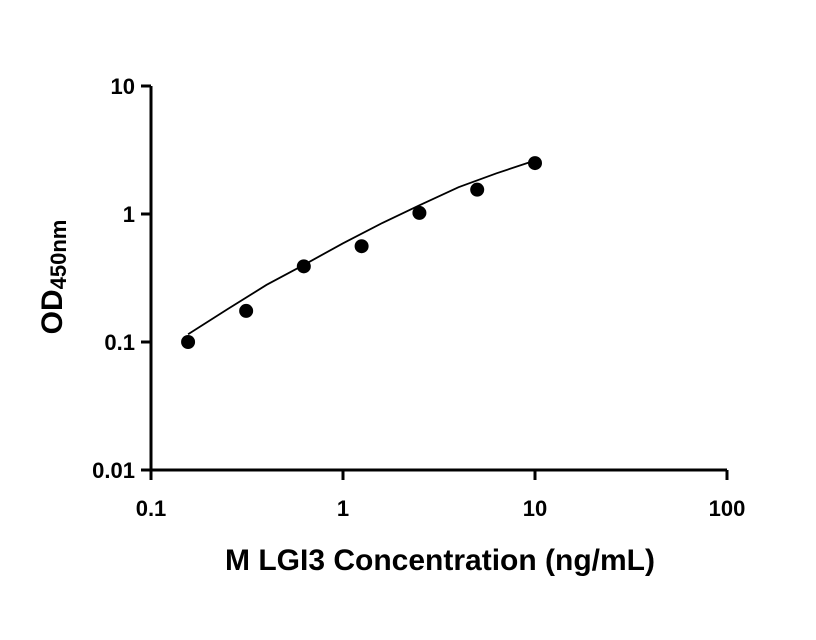  What do you see at coordinates (535, 508) in the screenshot?
I see `x-tick-label: 10` at bounding box center [535, 508].